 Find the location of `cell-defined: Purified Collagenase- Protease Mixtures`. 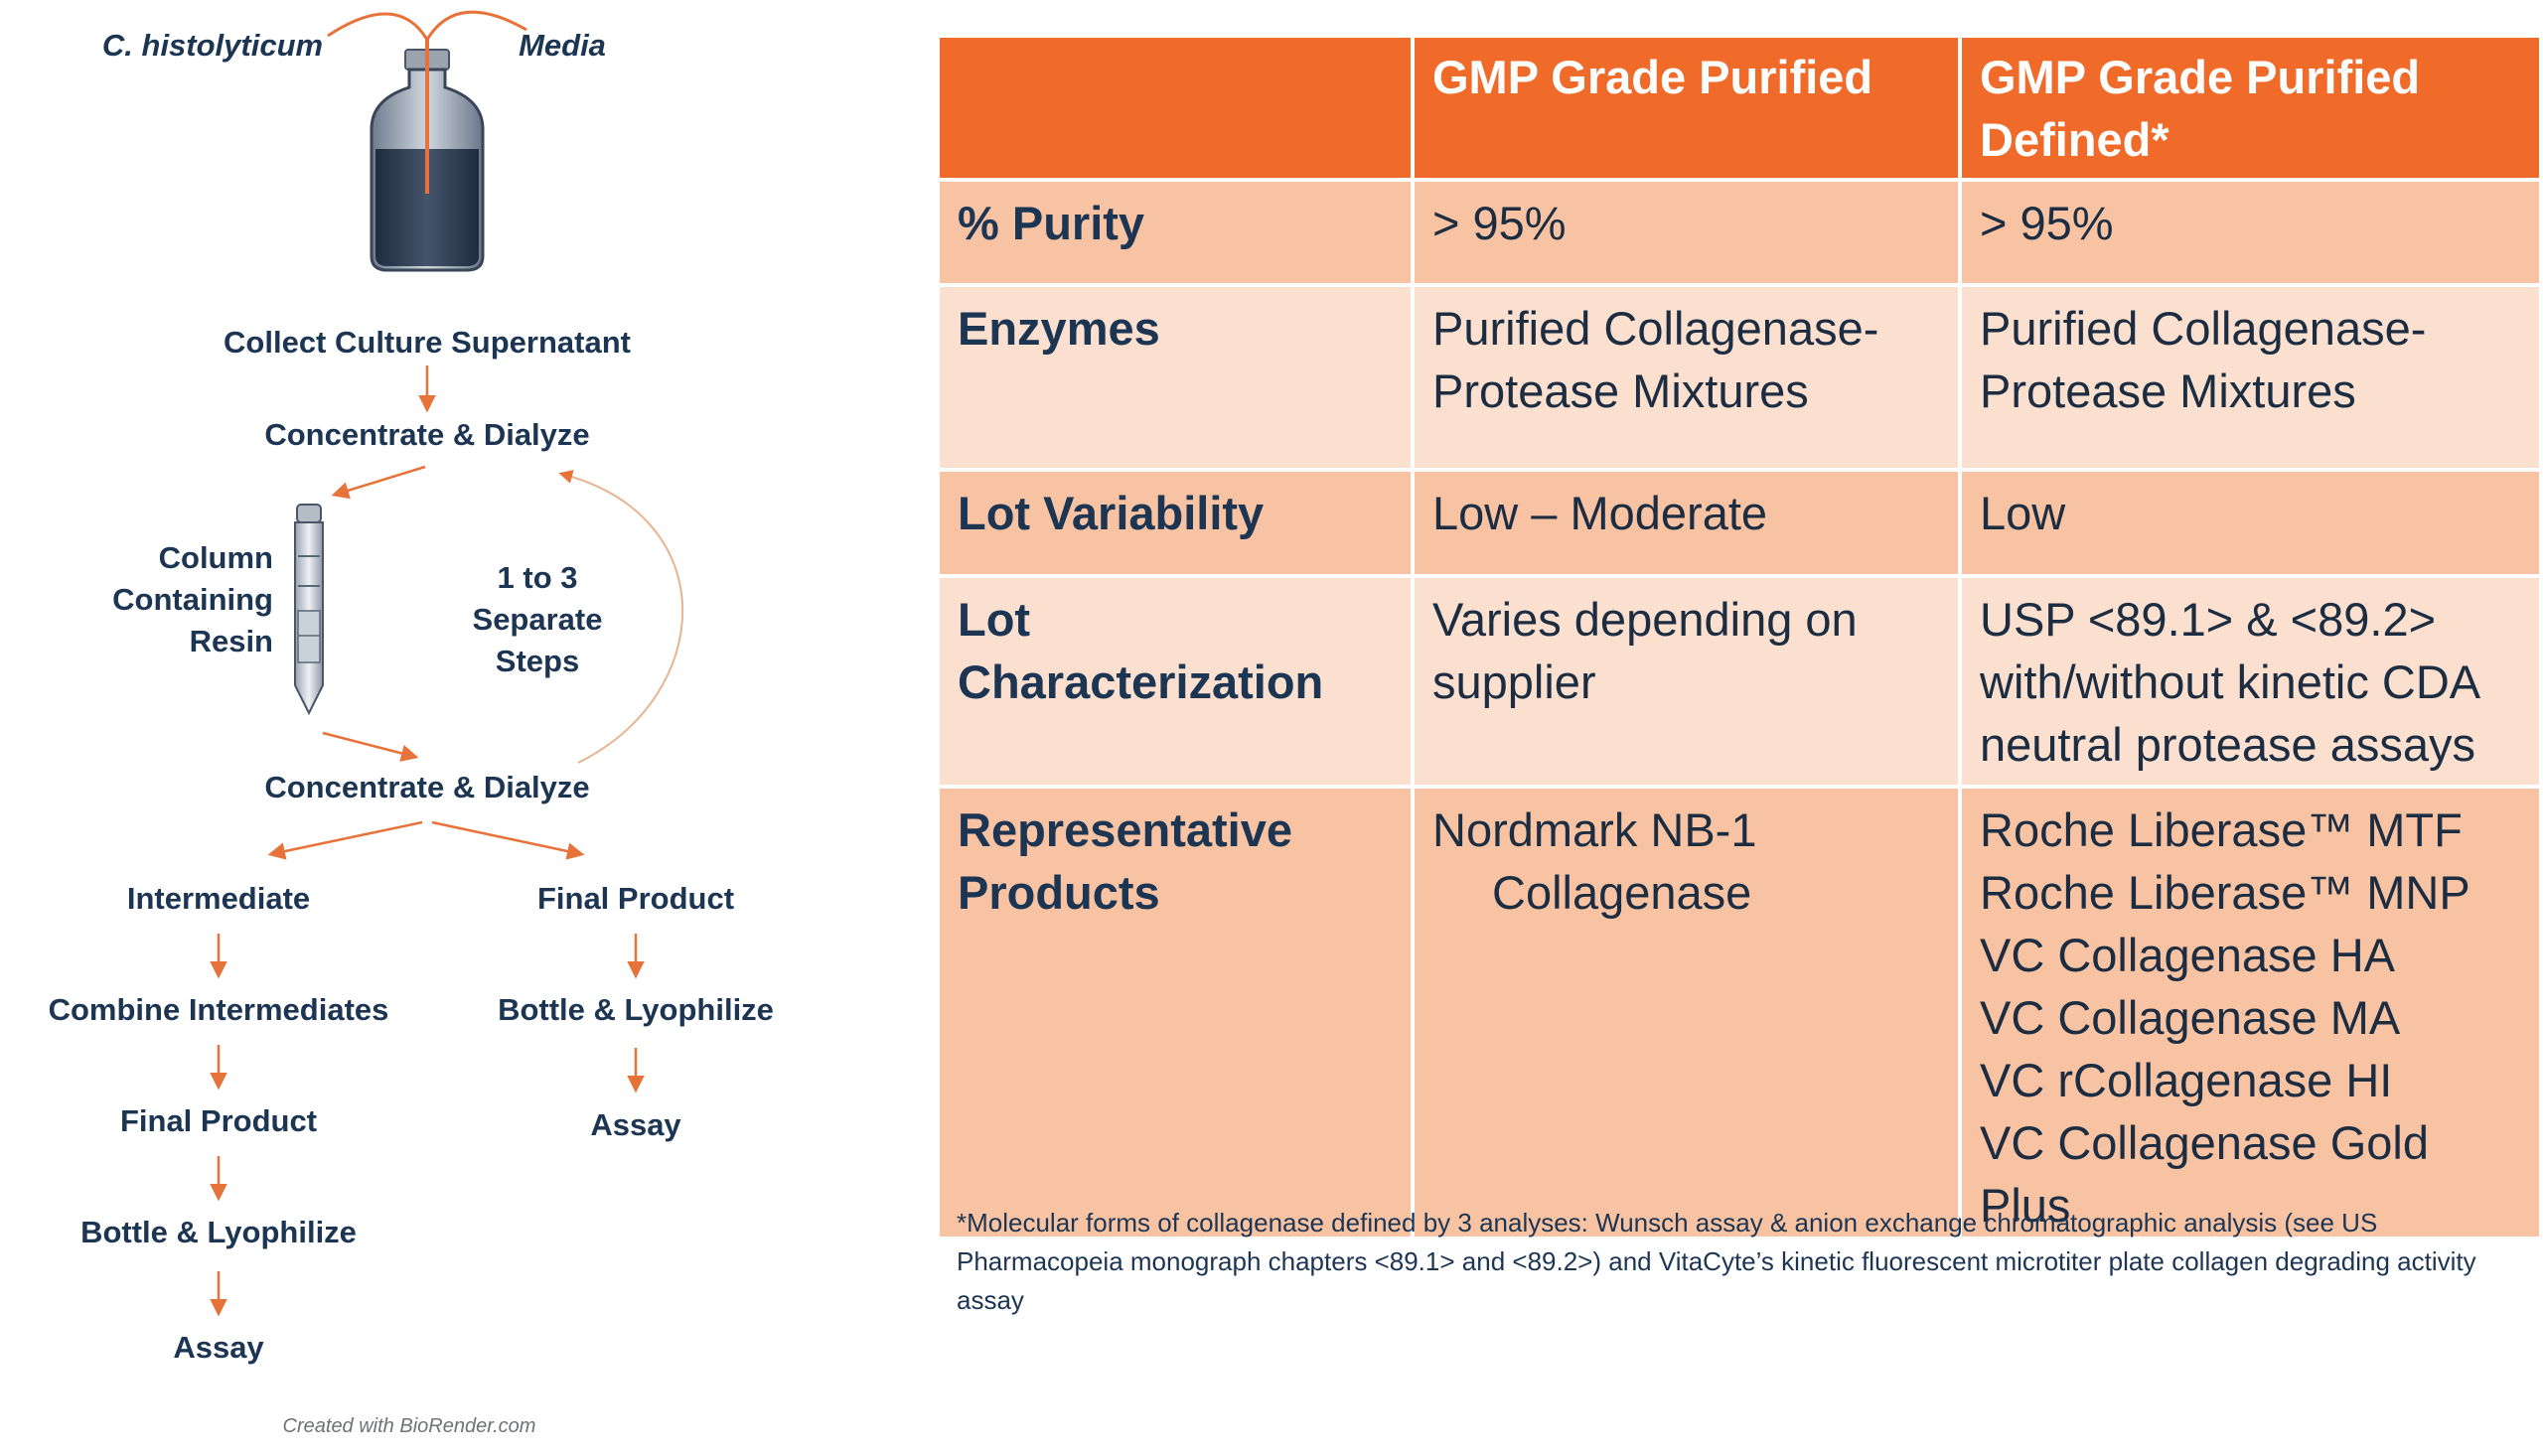

cell-defined: Purified Collagenase- Protease Mixtures is located at coordinates (2250, 378).